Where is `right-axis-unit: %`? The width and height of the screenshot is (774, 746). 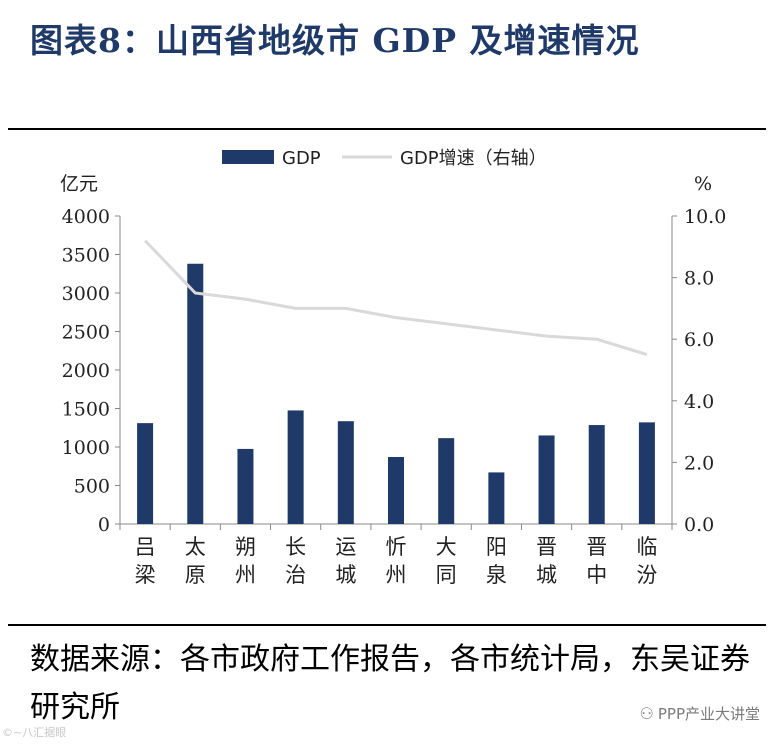
right-axis-unit: % is located at coordinates (703, 184).